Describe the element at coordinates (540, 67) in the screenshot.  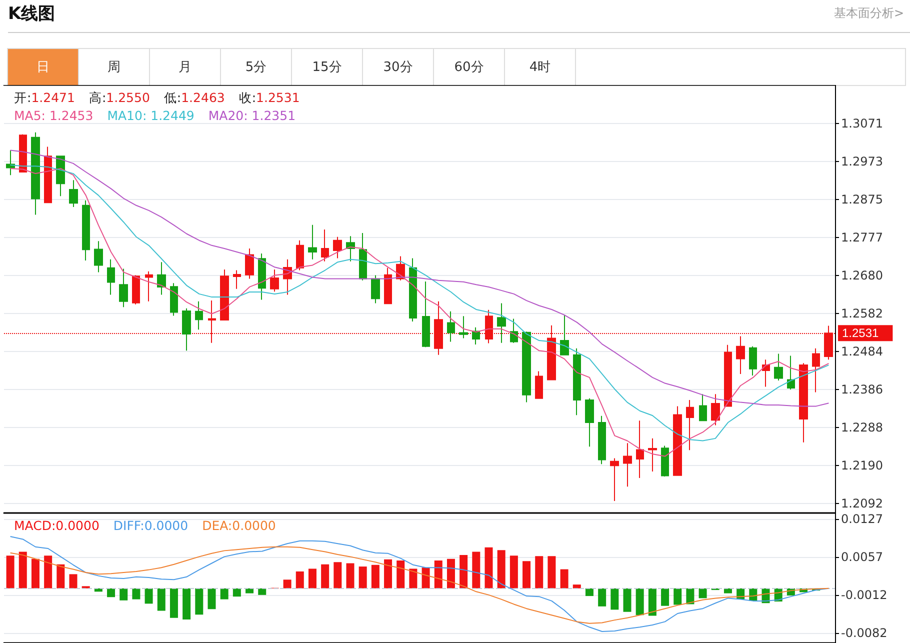
I see `period-tab: 4时` at that location.